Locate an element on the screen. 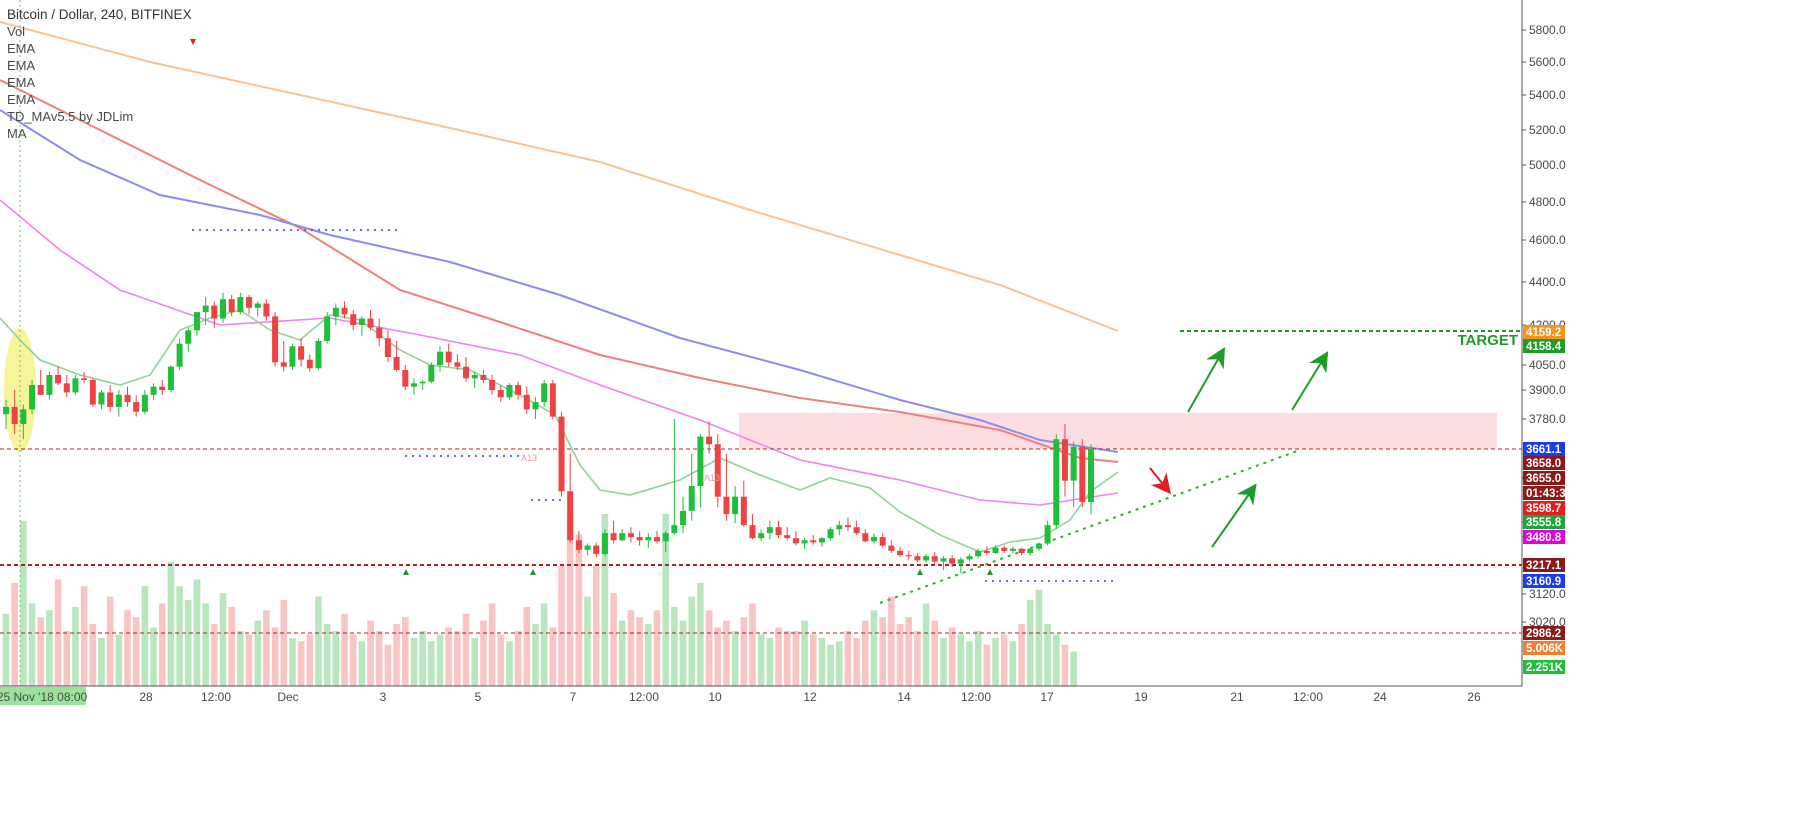  price-tag: 3555.8 is located at coordinates (1544, 522).